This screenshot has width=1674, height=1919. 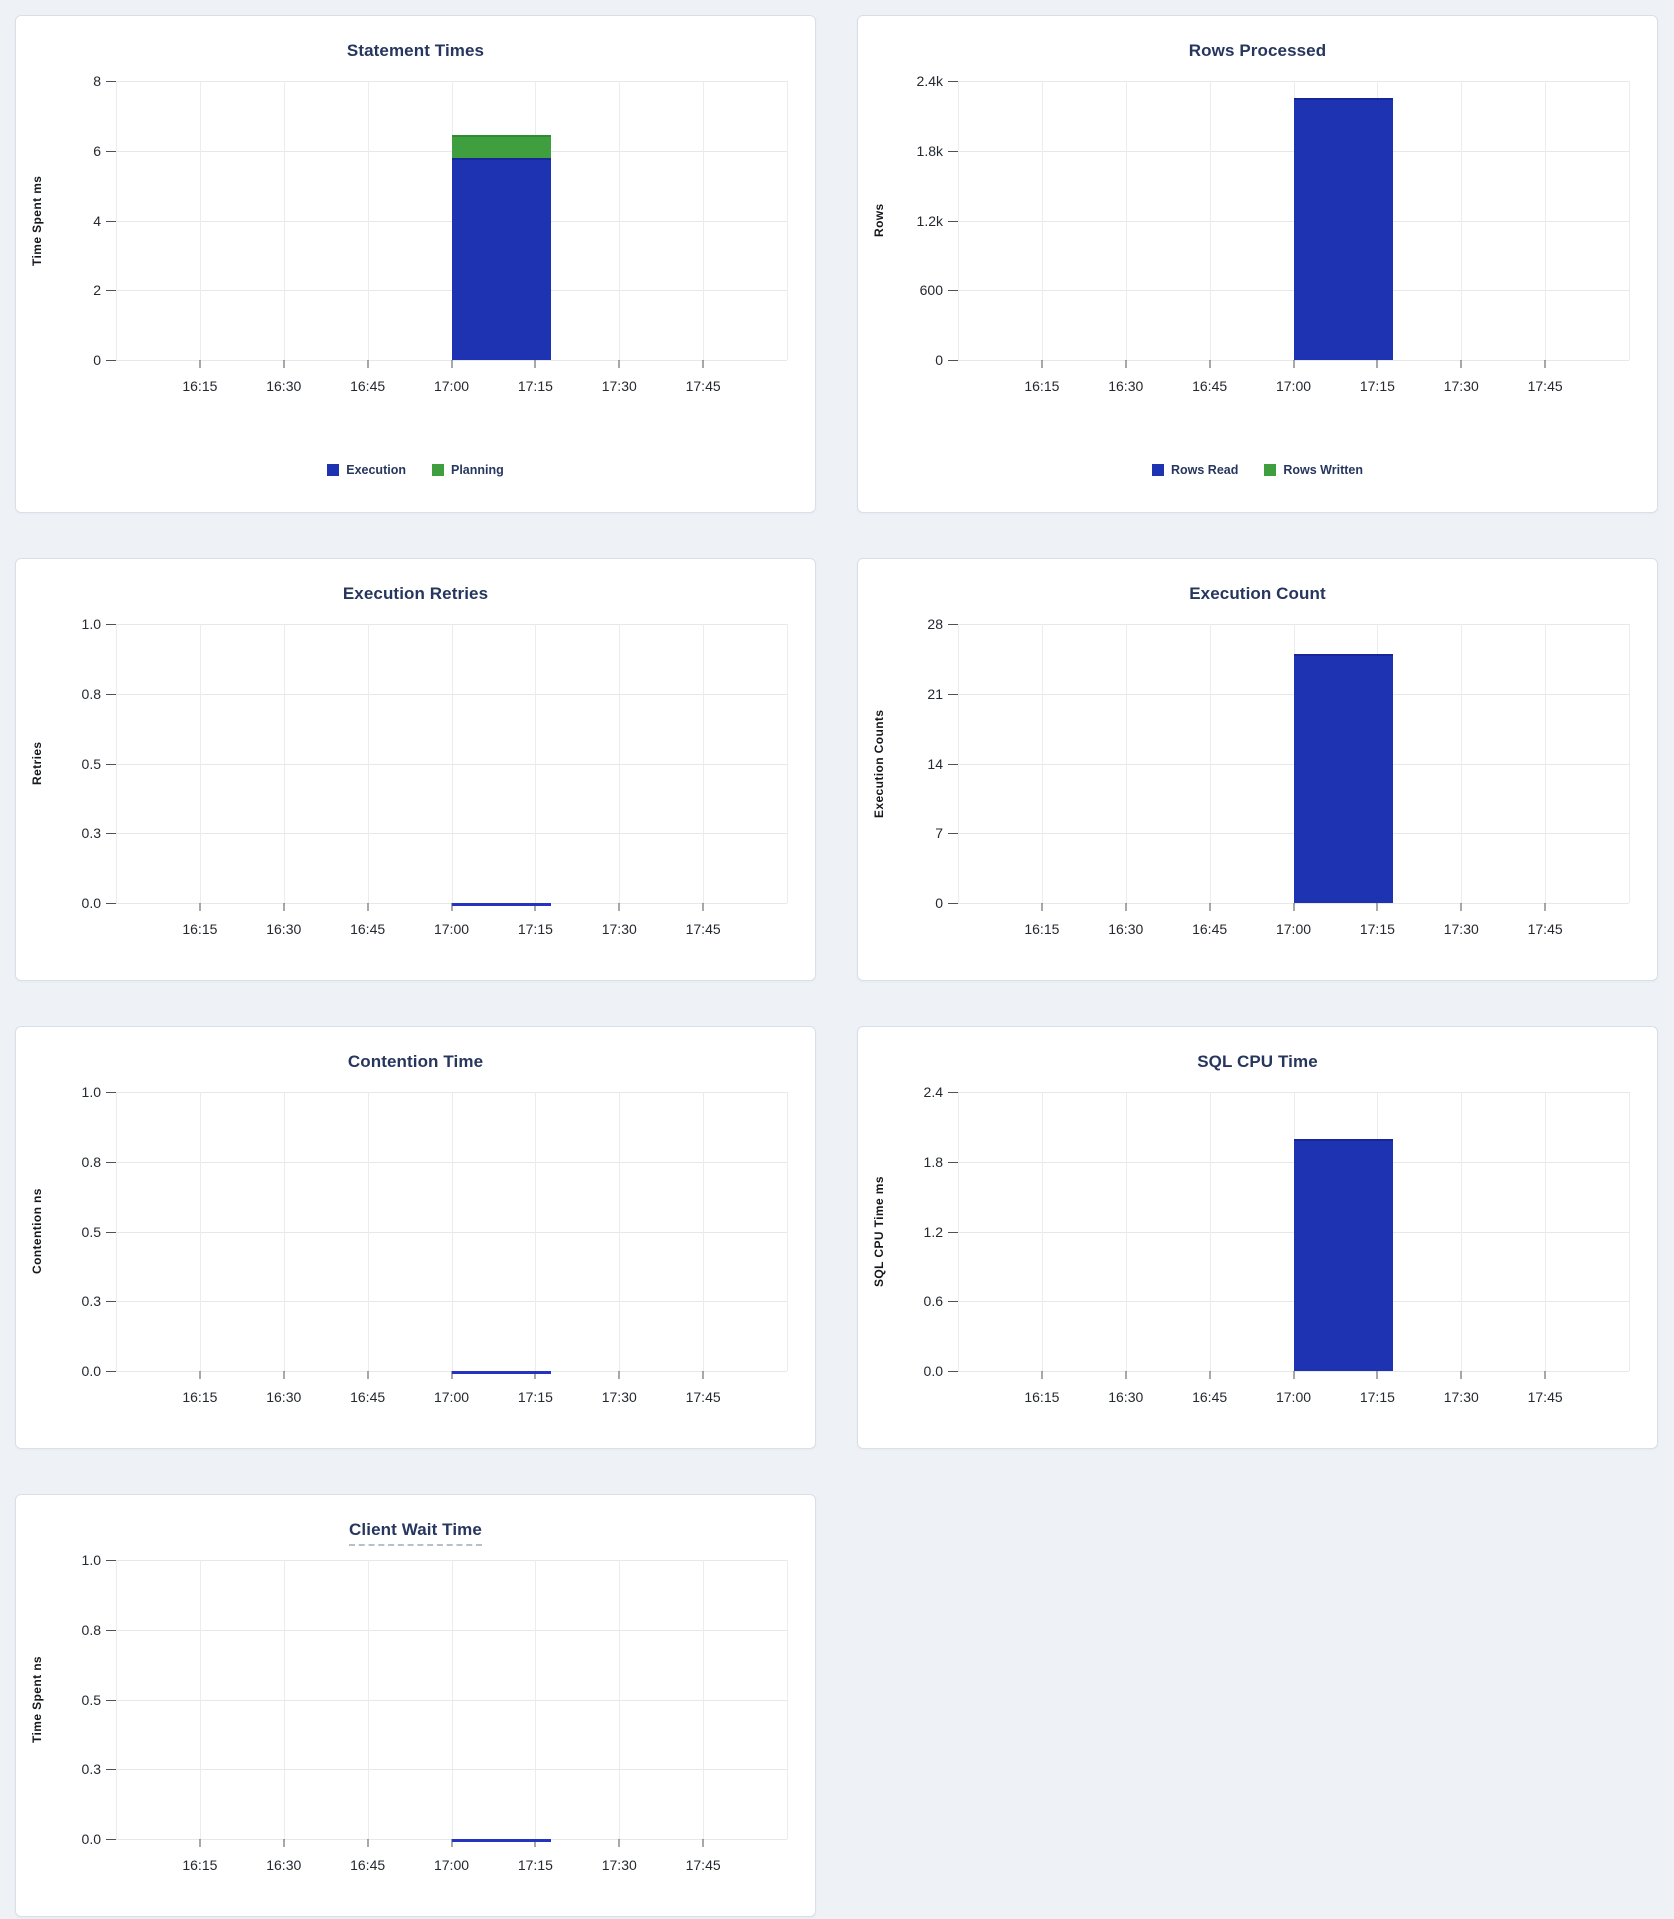 I want to click on y-tick-label: 0.5, so click(x=91, y=1699).